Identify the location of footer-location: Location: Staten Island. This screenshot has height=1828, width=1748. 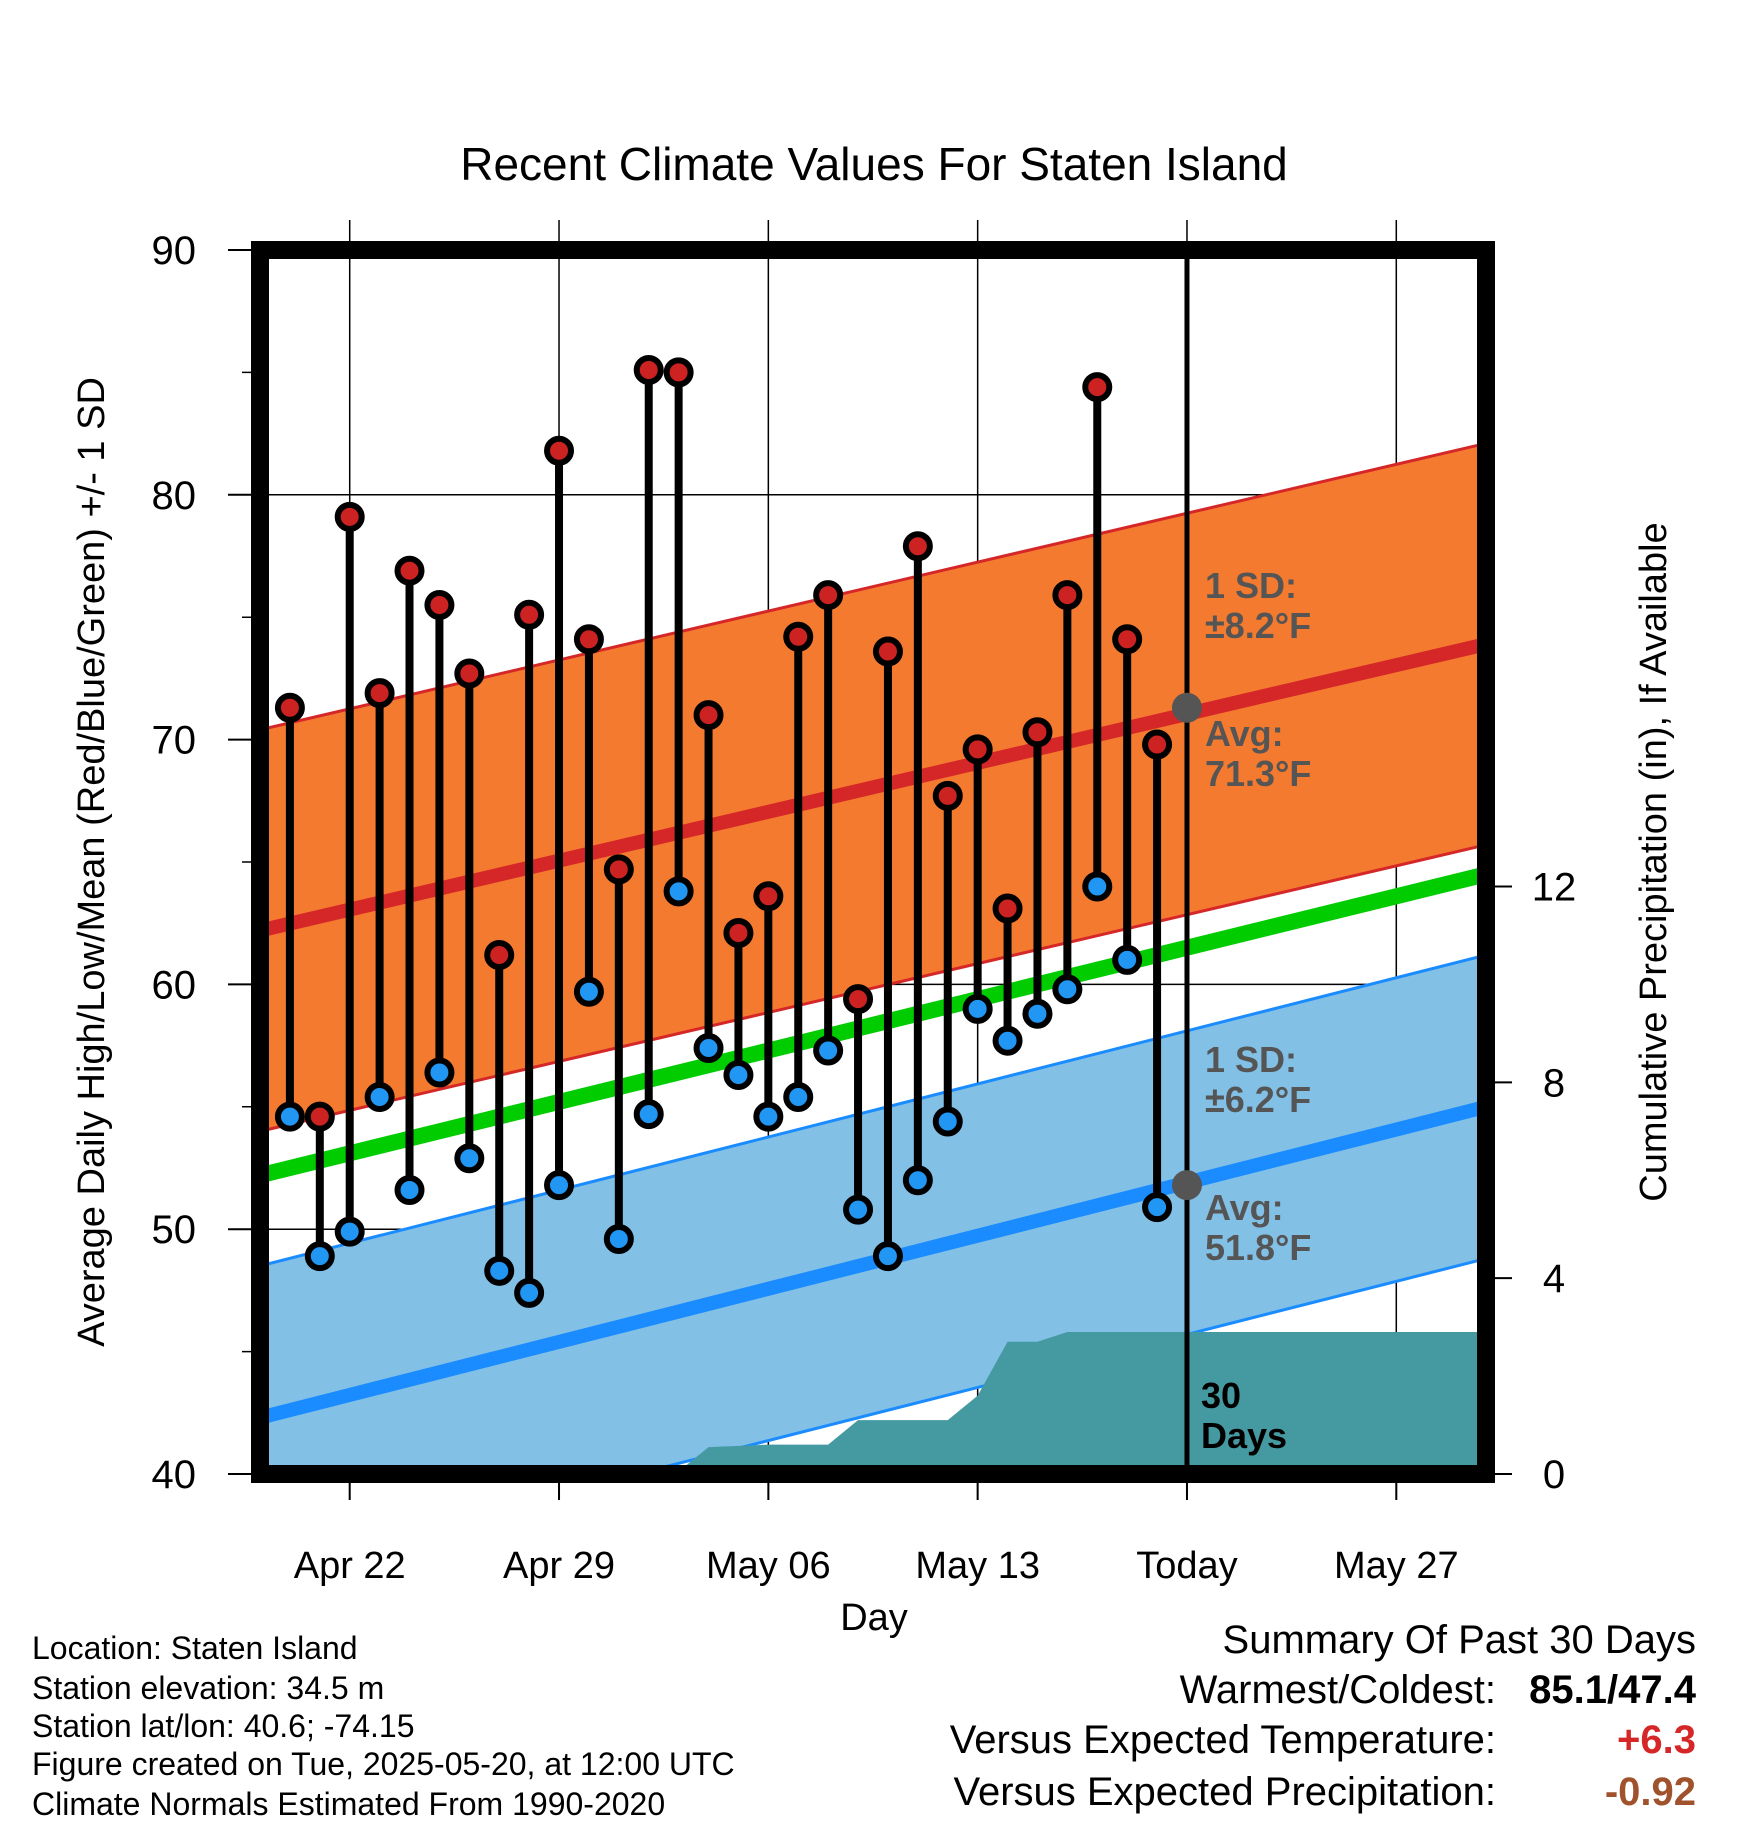
(195, 1648).